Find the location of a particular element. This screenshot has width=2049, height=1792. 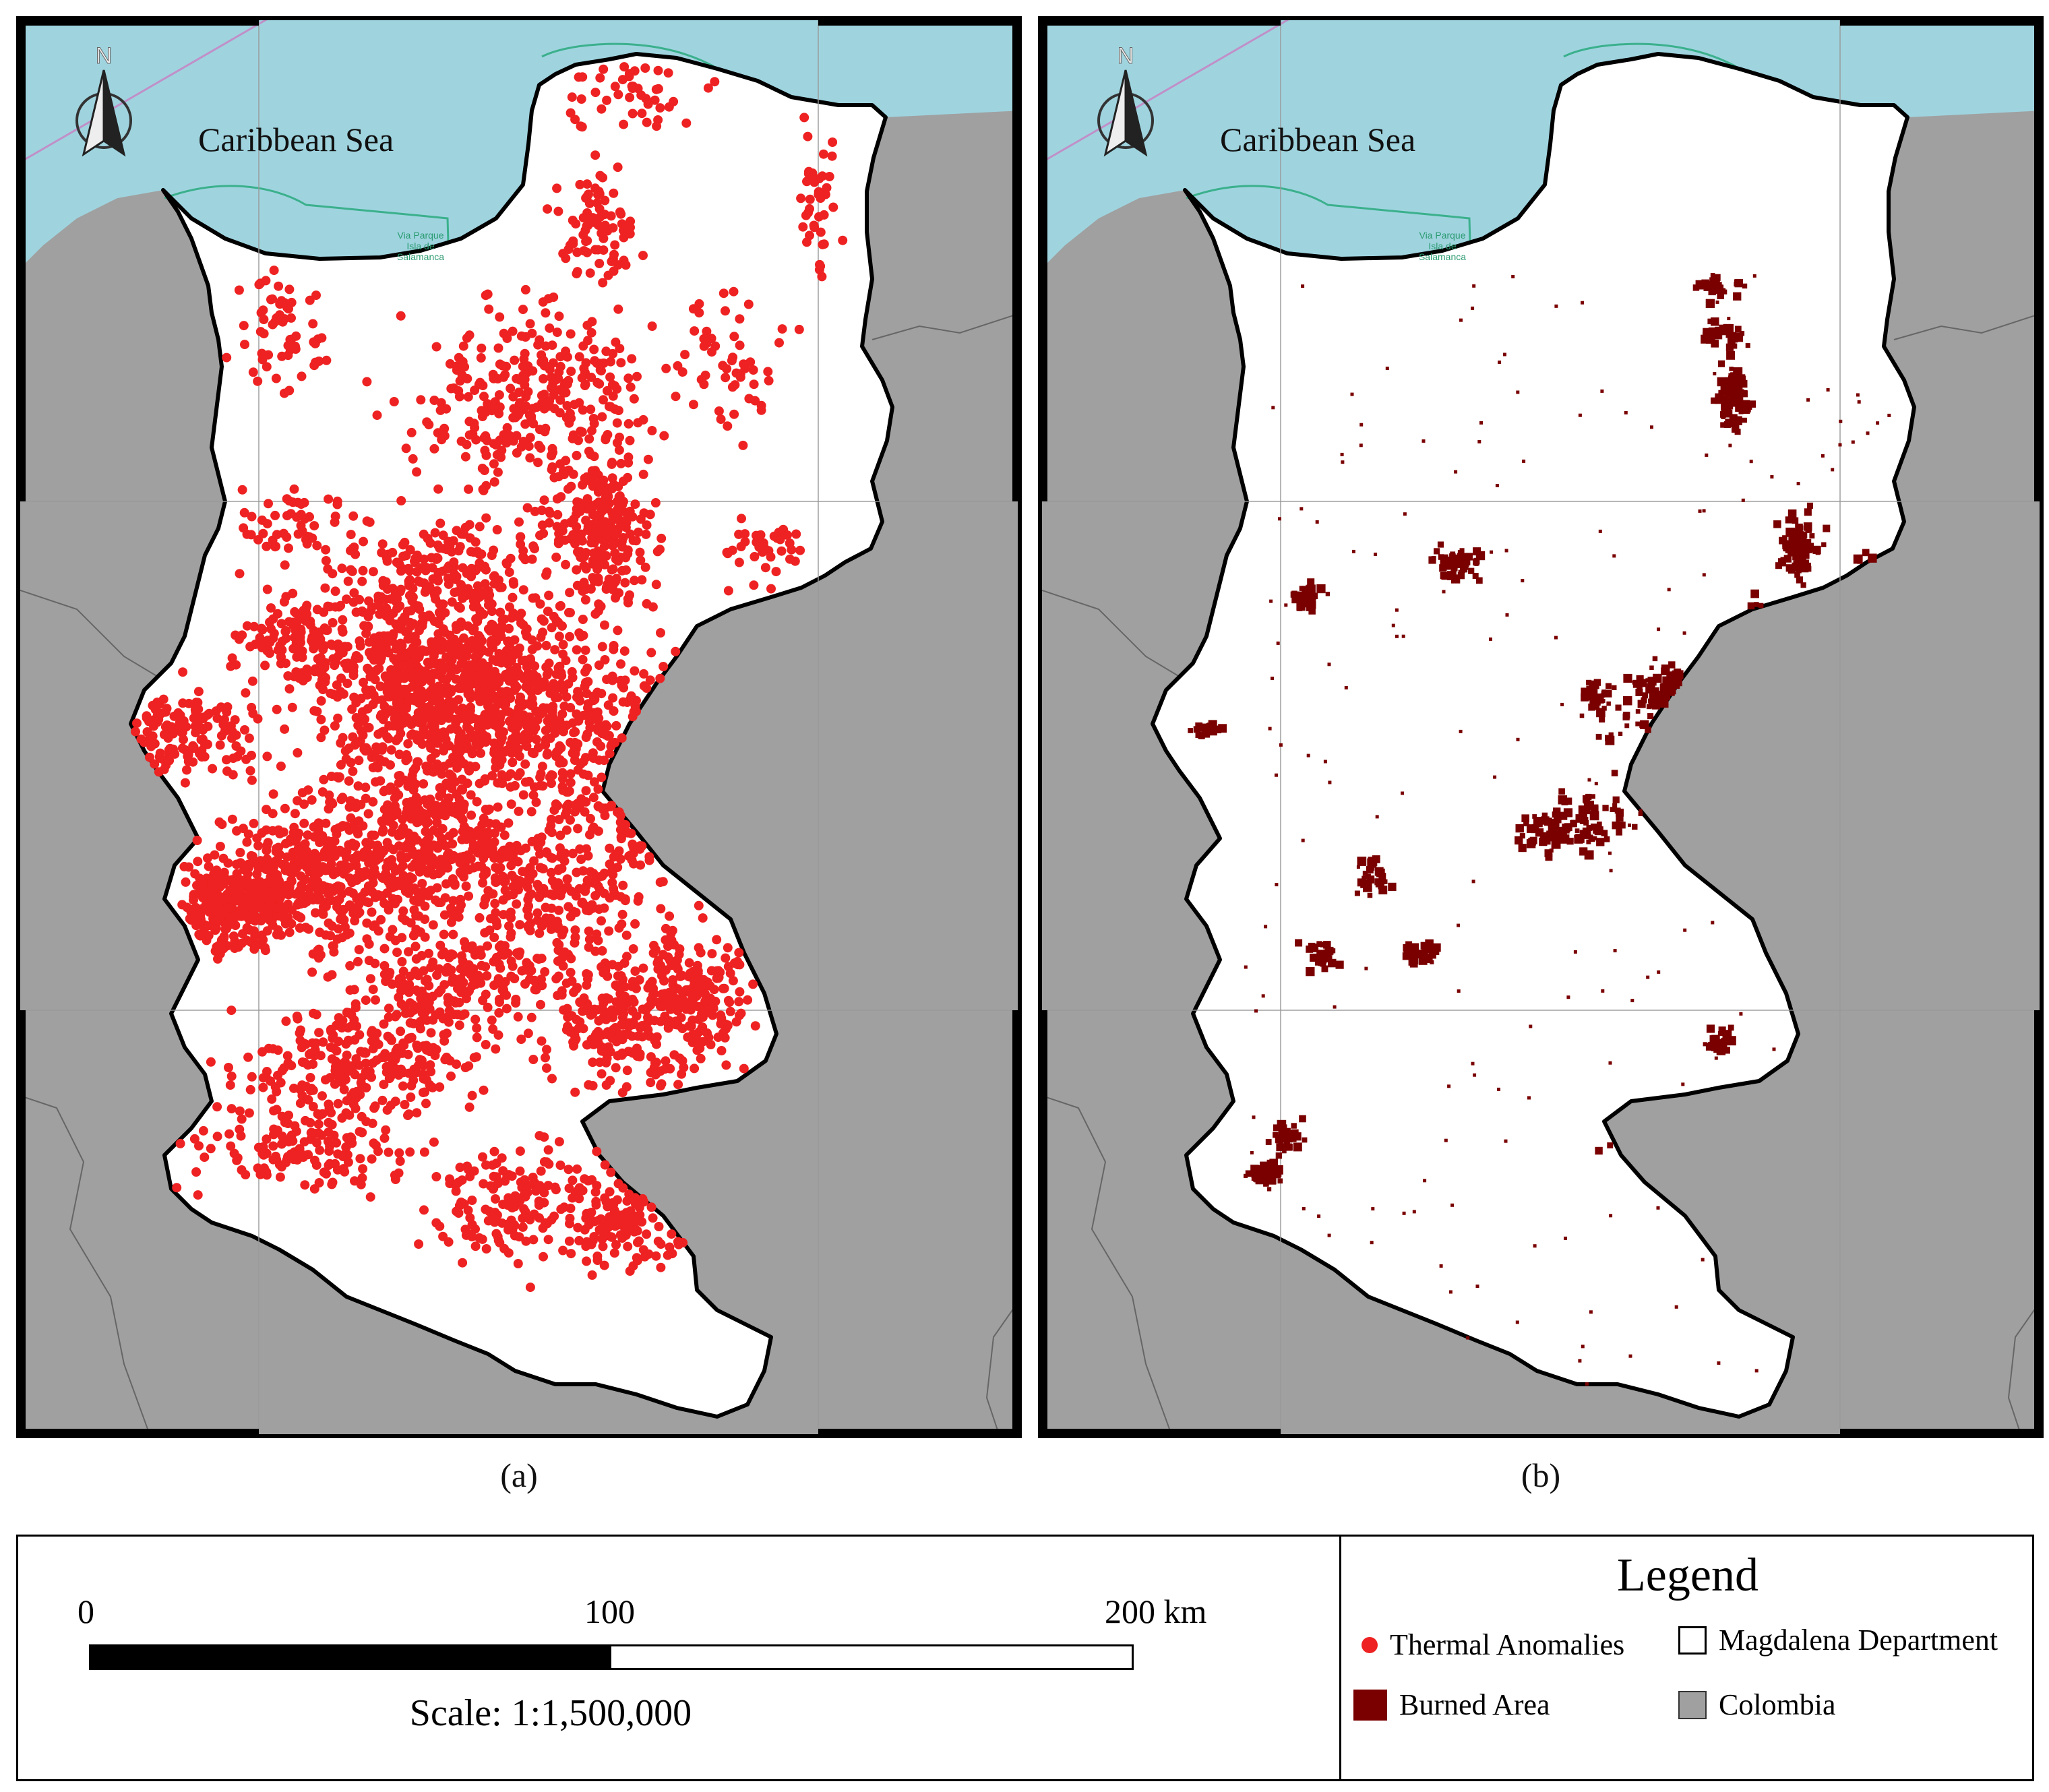

north-arrow-icon: N is located at coordinates (103, 100).